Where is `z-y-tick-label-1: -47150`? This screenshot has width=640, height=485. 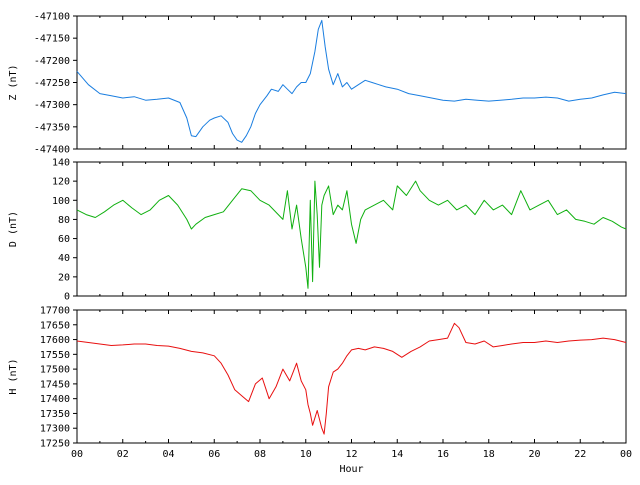
z-y-tick-label-1: -47150 is located at coordinates (52, 39).